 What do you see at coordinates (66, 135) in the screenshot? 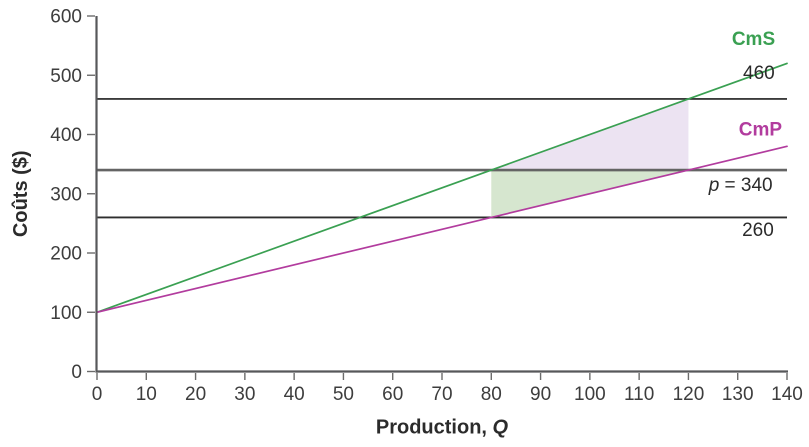
I see `y-tick-label-400: 400` at bounding box center [66, 135].